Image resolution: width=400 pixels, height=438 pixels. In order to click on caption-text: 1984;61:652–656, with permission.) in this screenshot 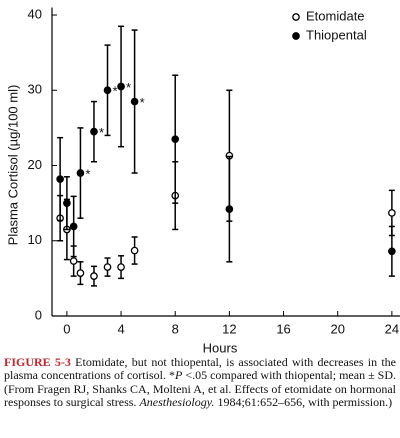, I will do `click(303, 401)`.